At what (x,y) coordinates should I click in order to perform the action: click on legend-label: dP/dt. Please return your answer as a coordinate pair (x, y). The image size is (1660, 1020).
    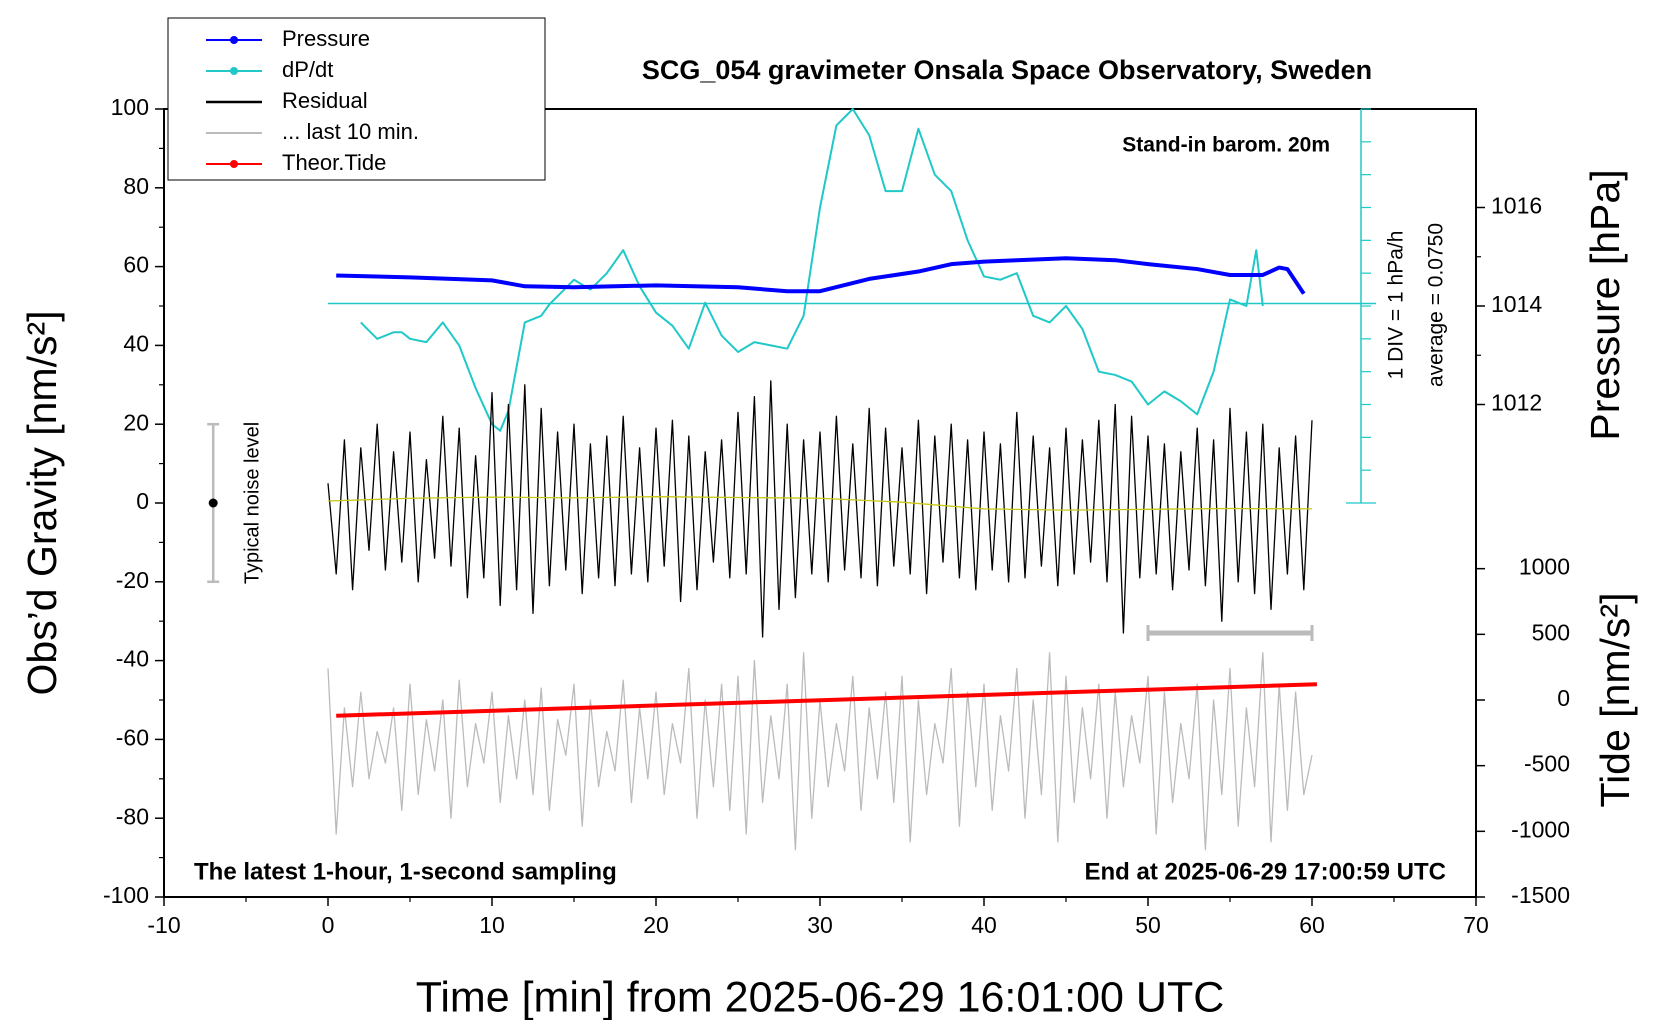
    Looking at the image, I should click on (307, 69).